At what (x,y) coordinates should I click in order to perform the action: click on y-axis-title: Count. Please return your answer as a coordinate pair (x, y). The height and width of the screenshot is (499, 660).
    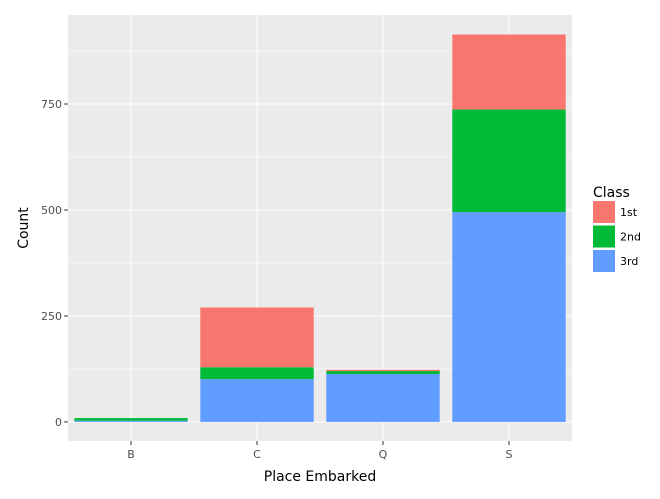
    Looking at the image, I should click on (24, 228).